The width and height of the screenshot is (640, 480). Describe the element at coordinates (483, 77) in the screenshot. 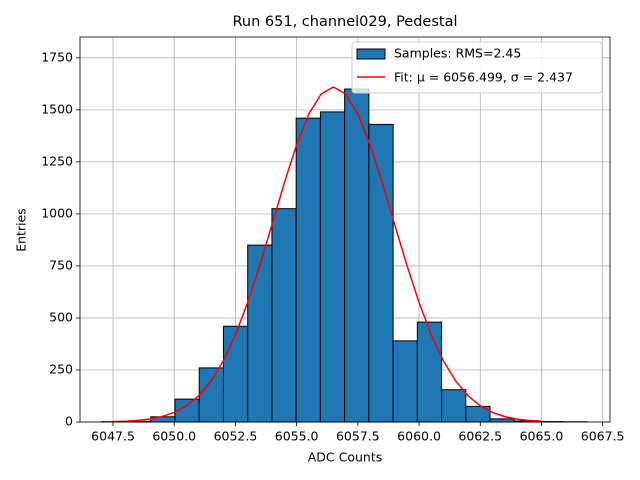

I see `legend-label: Fit: μ = 6056.499, σ = 2.437` at that location.